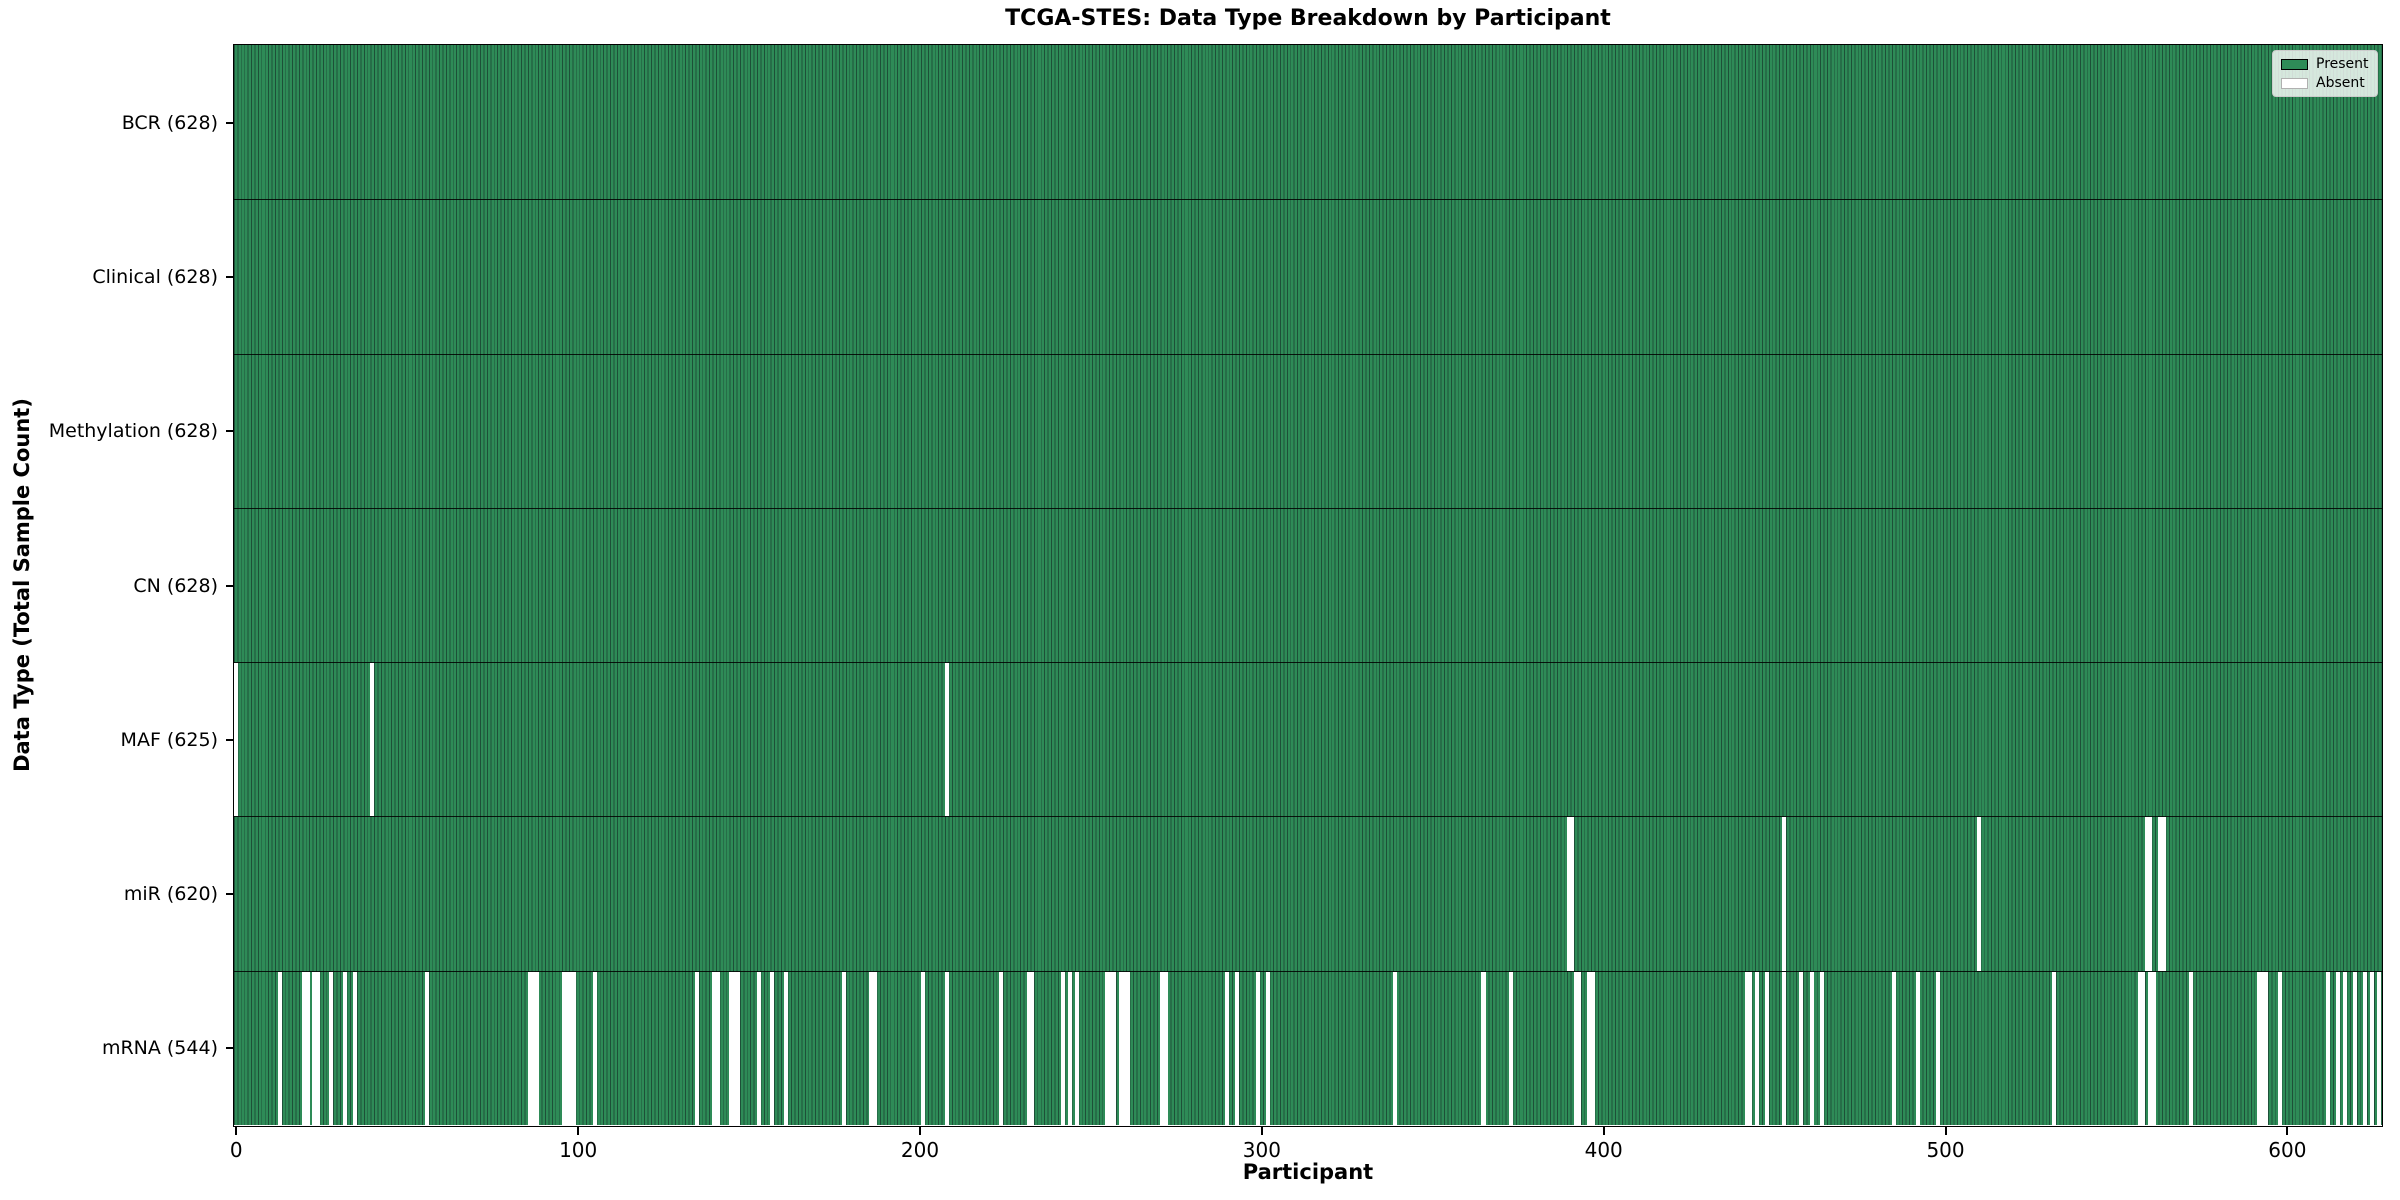 The height and width of the screenshot is (1200, 2400). What do you see at coordinates (2294, 64) in the screenshot?
I see `present-swatch-icon` at bounding box center [2294, 64].